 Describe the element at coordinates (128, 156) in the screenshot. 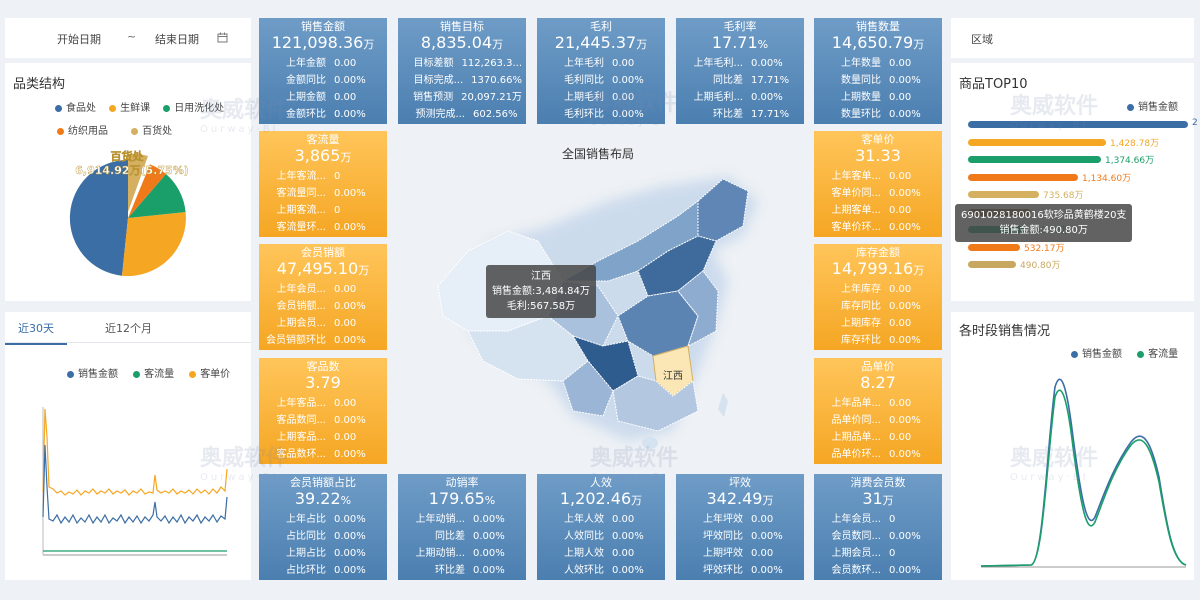

I see `pie-label-name: 百货处` at that location.